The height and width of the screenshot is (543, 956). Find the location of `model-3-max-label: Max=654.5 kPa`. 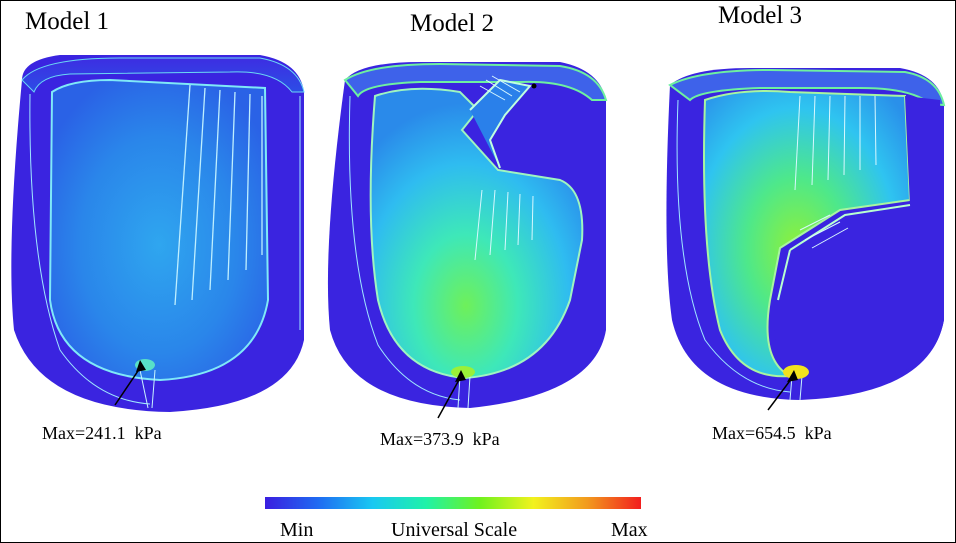

model-3-max-label: Max=654.5 kPa is located at coordinates (772, 433).